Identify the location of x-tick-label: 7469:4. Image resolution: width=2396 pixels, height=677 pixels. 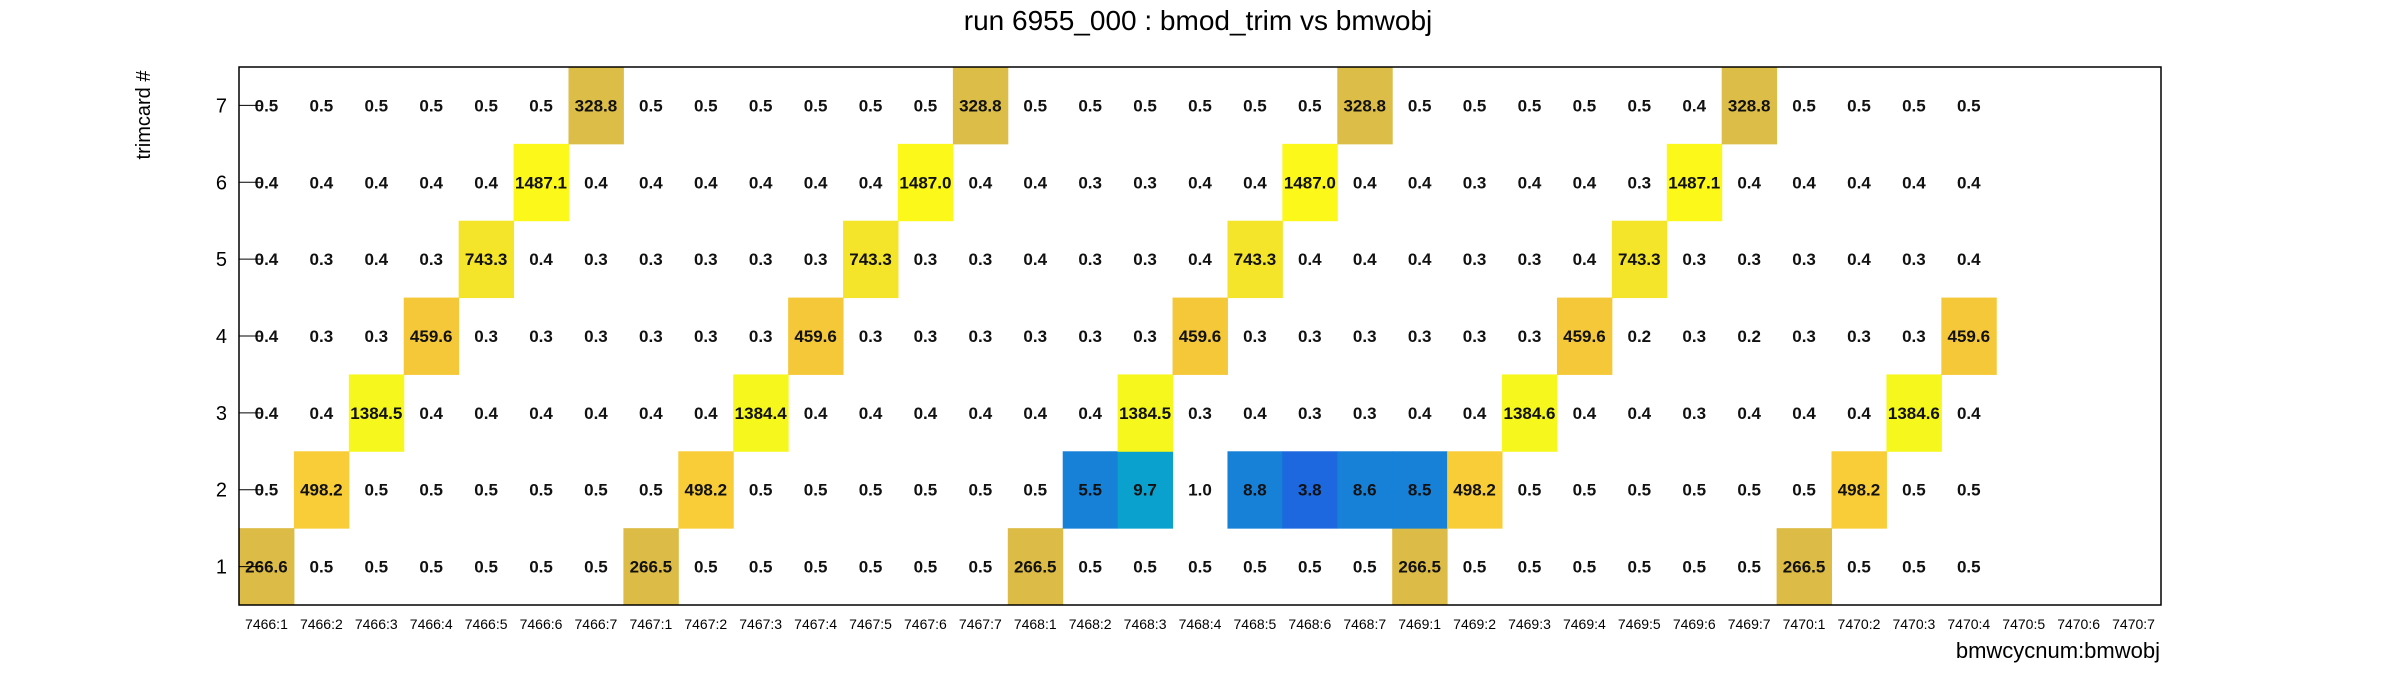
(1584, 624).